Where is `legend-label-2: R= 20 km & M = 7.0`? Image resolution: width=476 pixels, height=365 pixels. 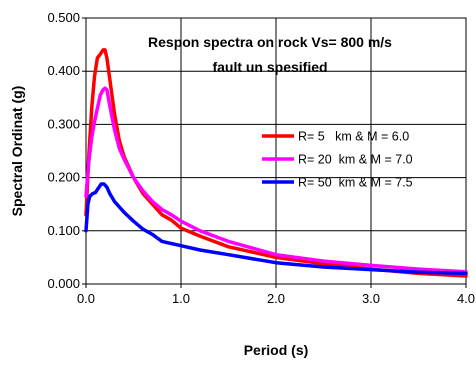
legend-label-2: R= 20 km & M = 7.0 is located at coordinates (355, 160).